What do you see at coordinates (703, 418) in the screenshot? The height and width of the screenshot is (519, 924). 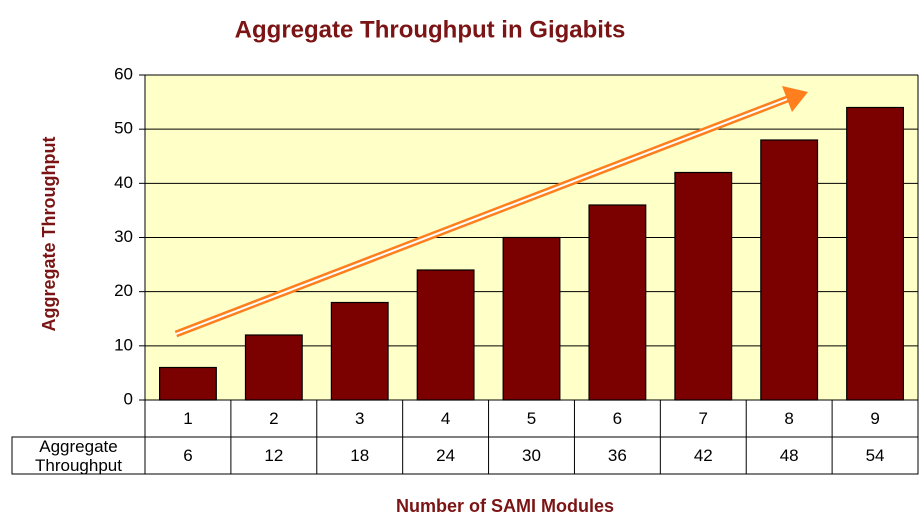 I see `x-tick-label: 7` at bounding box center [703, 418].